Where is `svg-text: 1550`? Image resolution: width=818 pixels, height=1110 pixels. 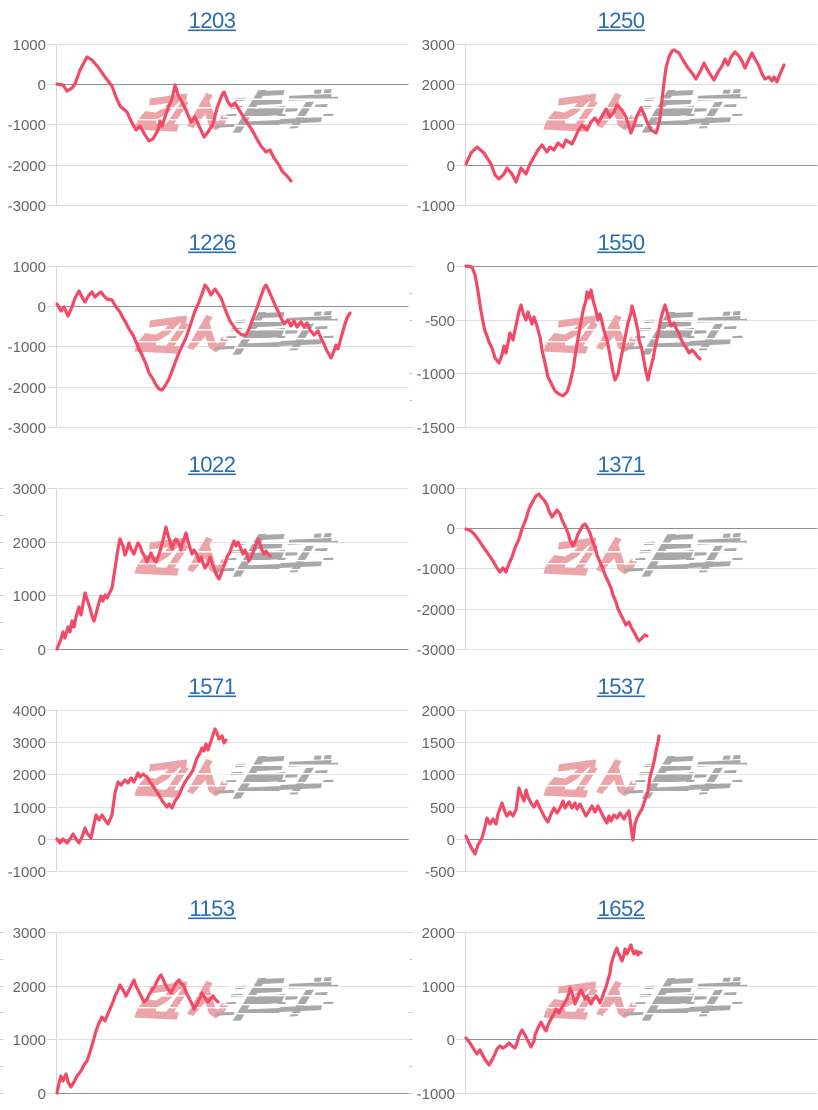
svg-text: 1550 is located at coordinates (621, 242).